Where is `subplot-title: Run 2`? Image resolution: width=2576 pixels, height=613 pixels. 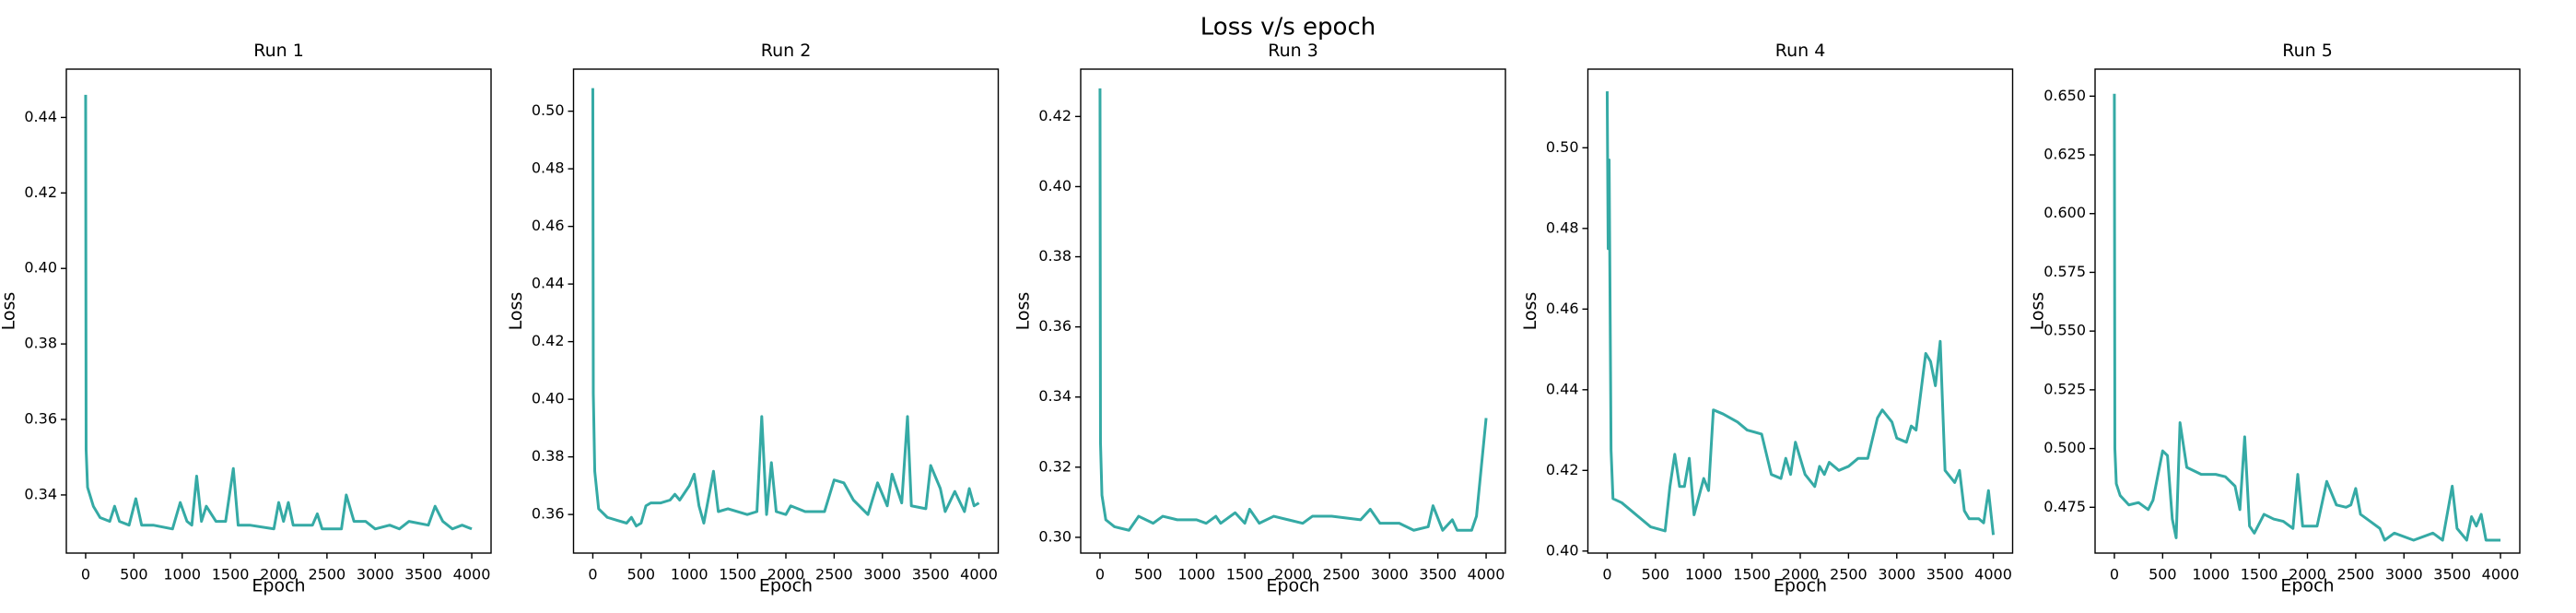 subplot-title: Run 2 is located at coordinates (786, 51).